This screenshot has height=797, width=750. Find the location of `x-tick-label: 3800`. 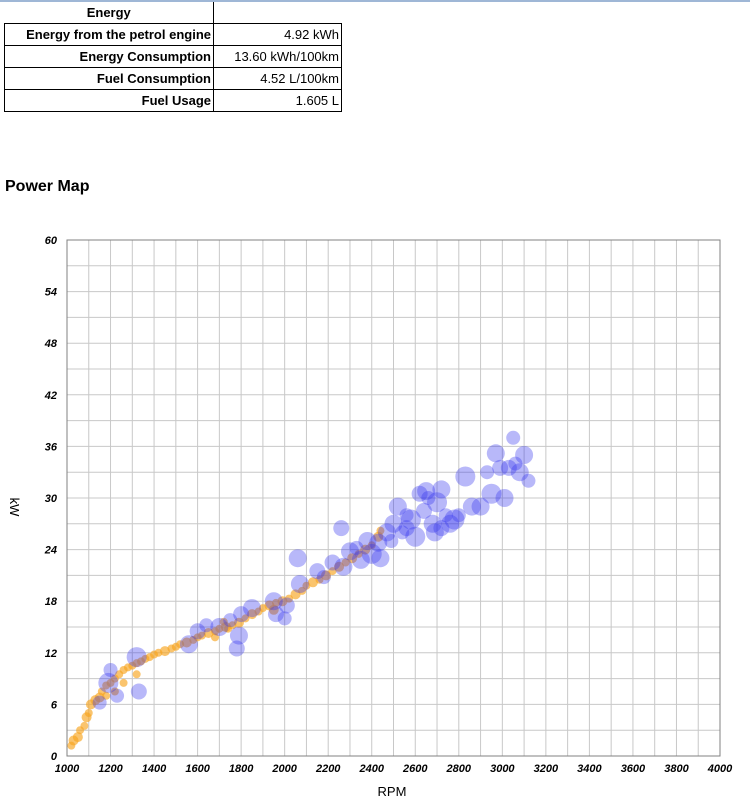

x-tick-label: 3800 is located at coordinates (676, 769).